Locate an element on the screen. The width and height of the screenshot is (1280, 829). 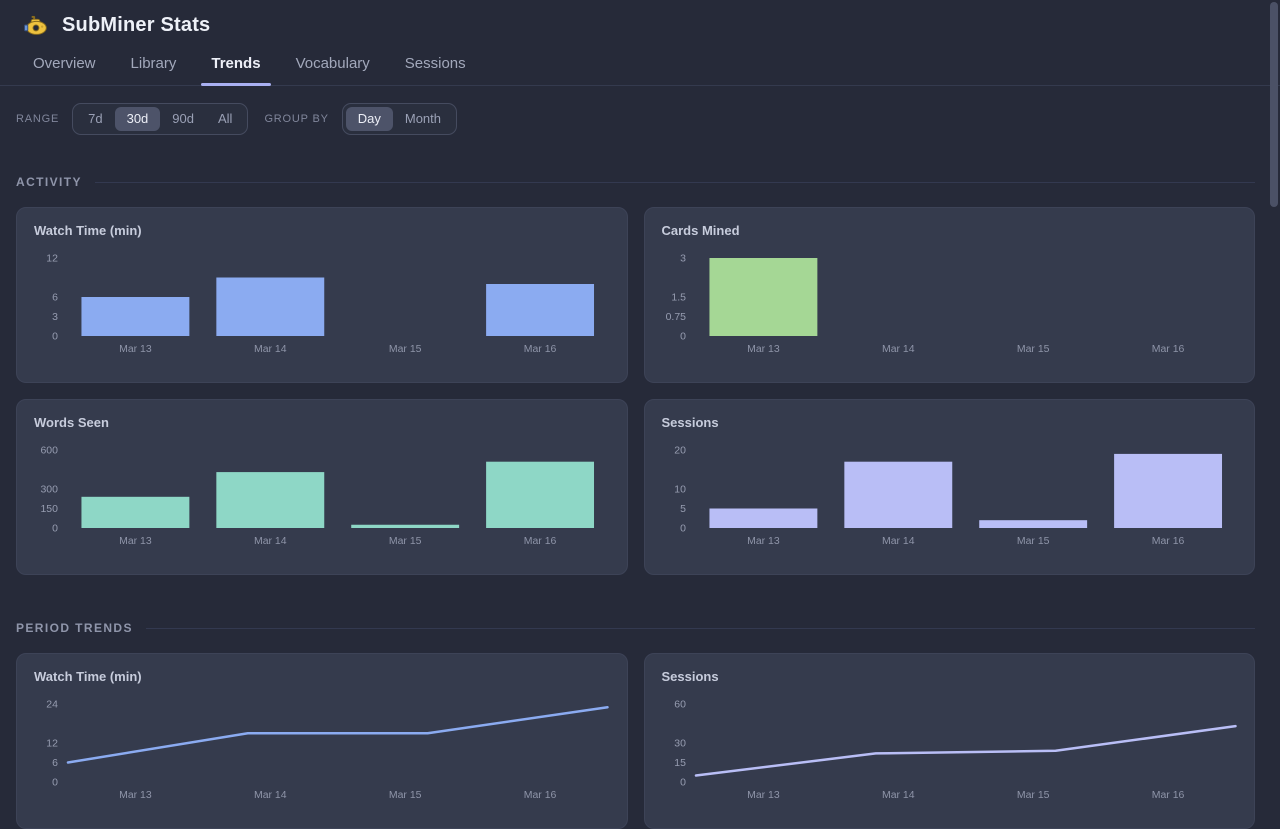
vertical-scrollbar-thumb is located at coordinates (1274, 104).